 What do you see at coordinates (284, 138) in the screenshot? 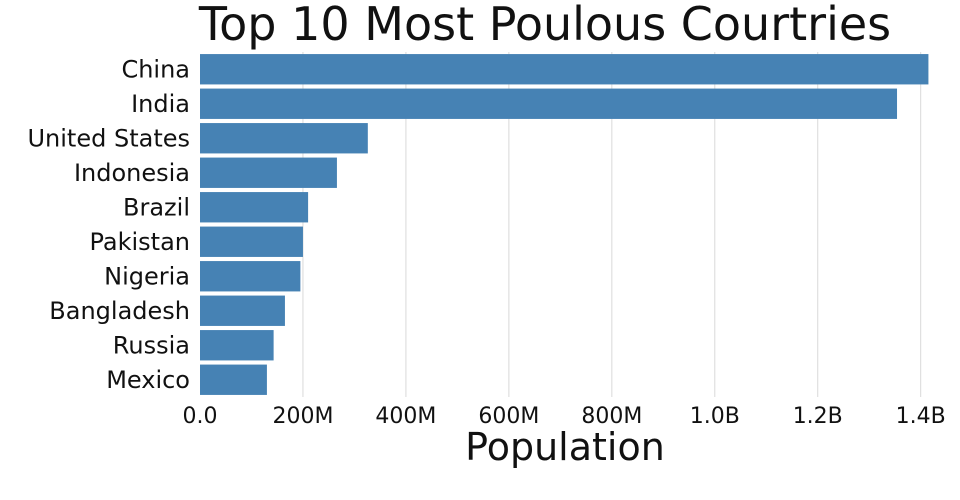
I see `bar-united-states` at bounding box center [284, 138].